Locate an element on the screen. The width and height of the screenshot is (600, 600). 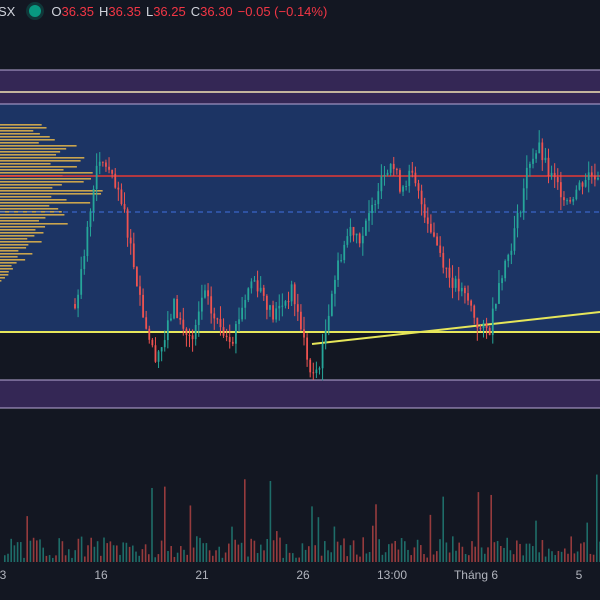
x-tick-label: Tháng 6 is located at coordinates (476, 575).